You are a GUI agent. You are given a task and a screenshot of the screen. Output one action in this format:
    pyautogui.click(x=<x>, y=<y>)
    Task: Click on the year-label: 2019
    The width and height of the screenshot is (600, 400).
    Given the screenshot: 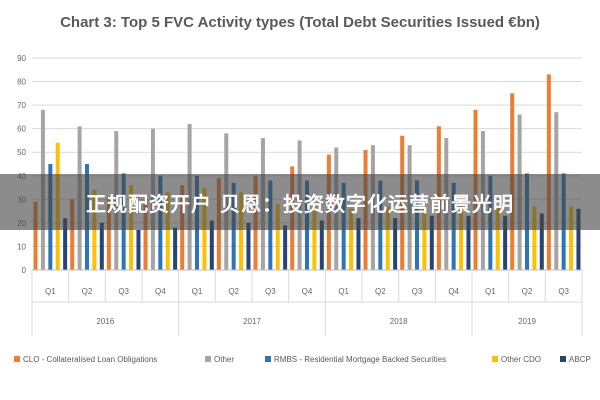 What is the action you would take?
    pyautogui.click(x=527, y=321)
    